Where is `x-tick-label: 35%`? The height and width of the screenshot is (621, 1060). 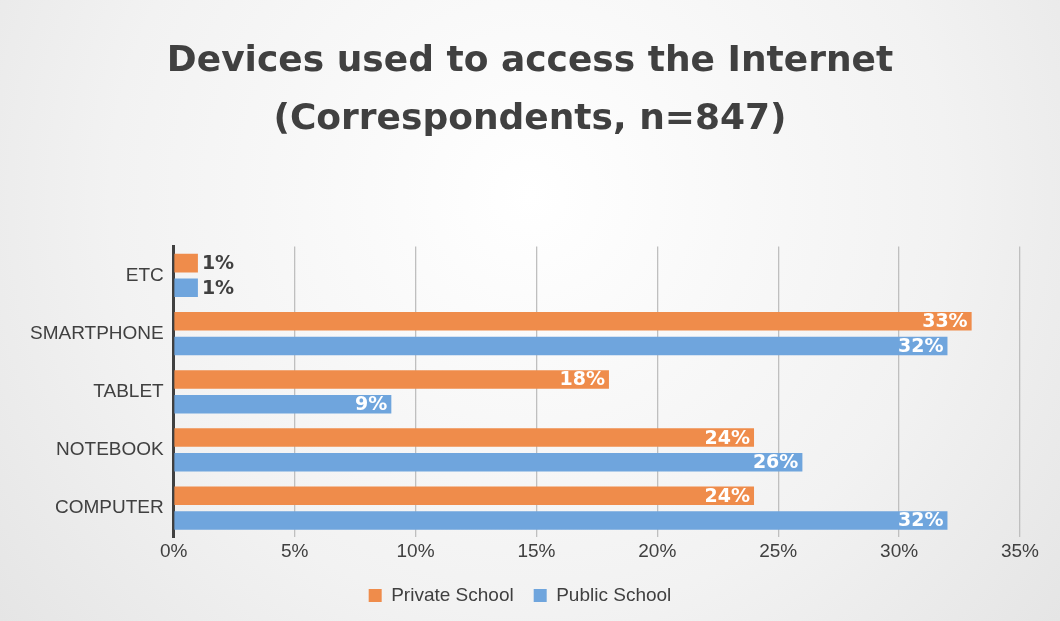 x-tick-label: 35% is located at coordinates (1020, 550).